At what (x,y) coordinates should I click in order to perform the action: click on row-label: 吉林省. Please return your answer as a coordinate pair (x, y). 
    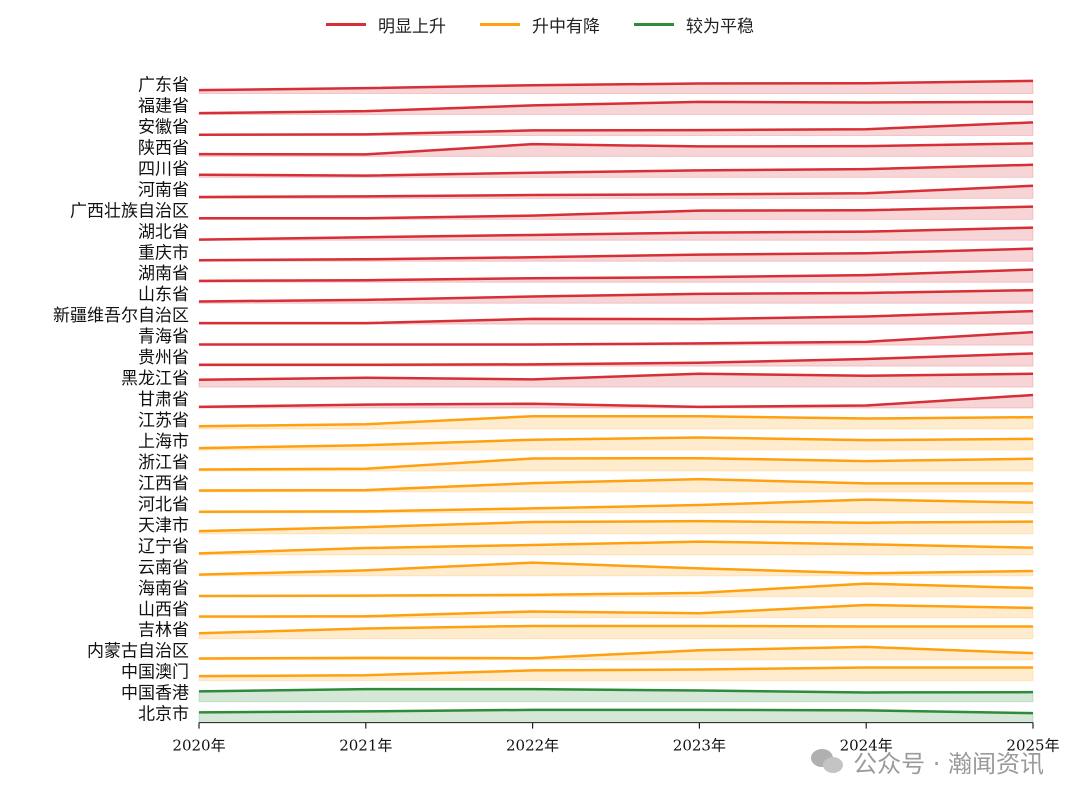
    Looking at the image, I should click on (163, 631).